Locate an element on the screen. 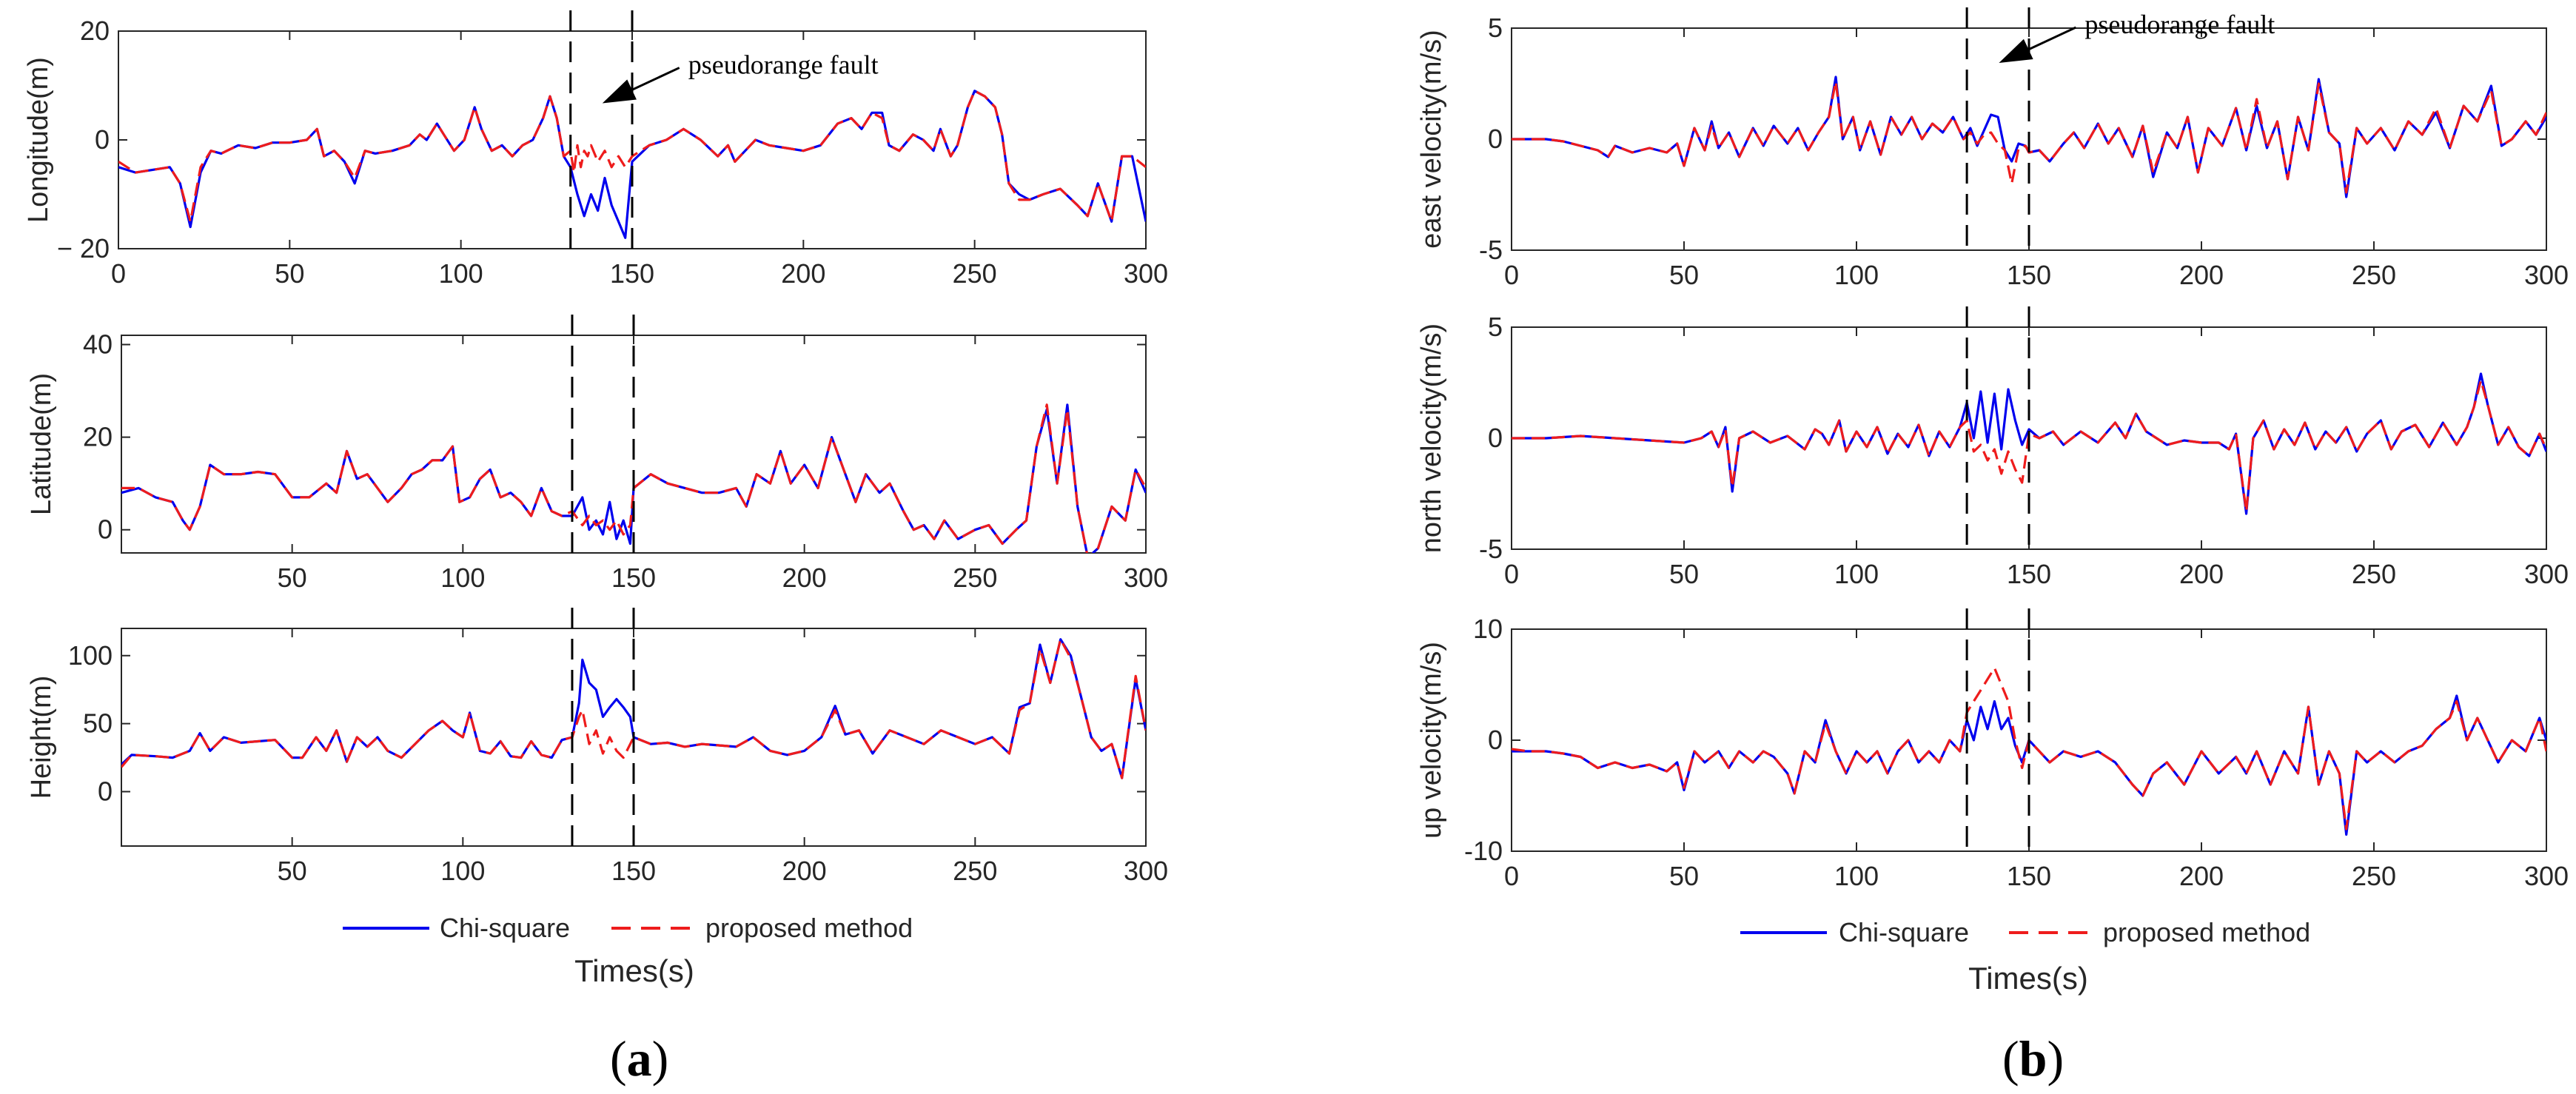 This screenshot has height=1094, width=2576. legend-a: Chi-square proposed method is located at coordinates (628, 928).